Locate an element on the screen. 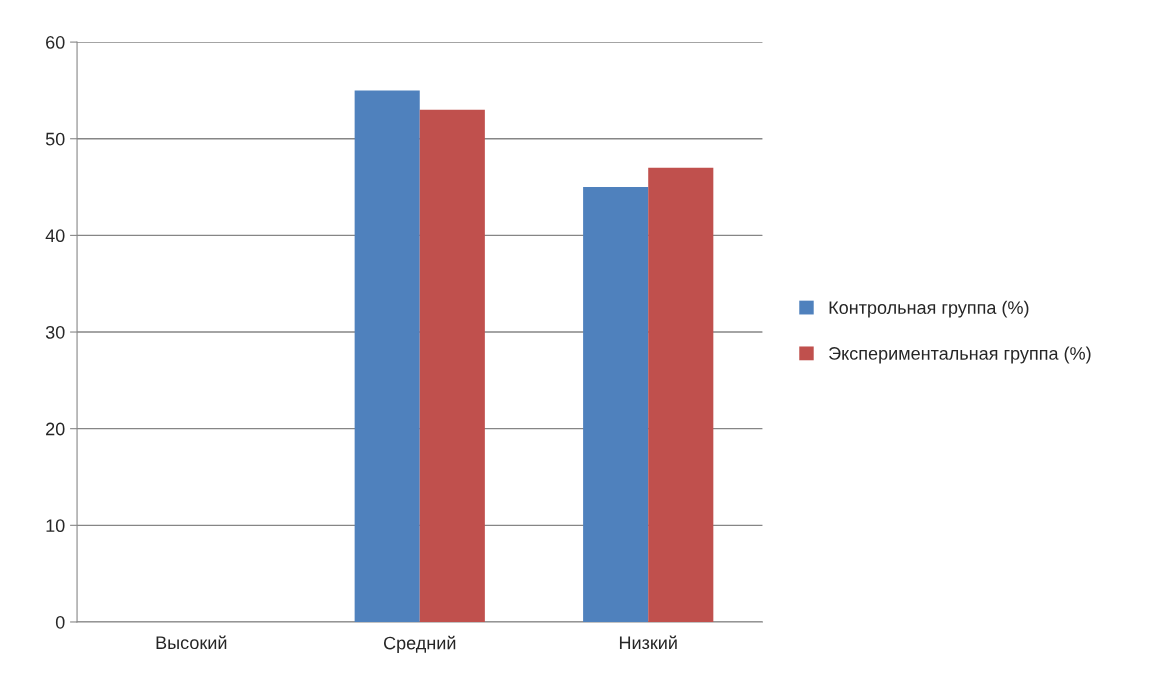 This screenshot has height=679, width=1150. y-tick-label: 20 is located at coordinates (55, 429).